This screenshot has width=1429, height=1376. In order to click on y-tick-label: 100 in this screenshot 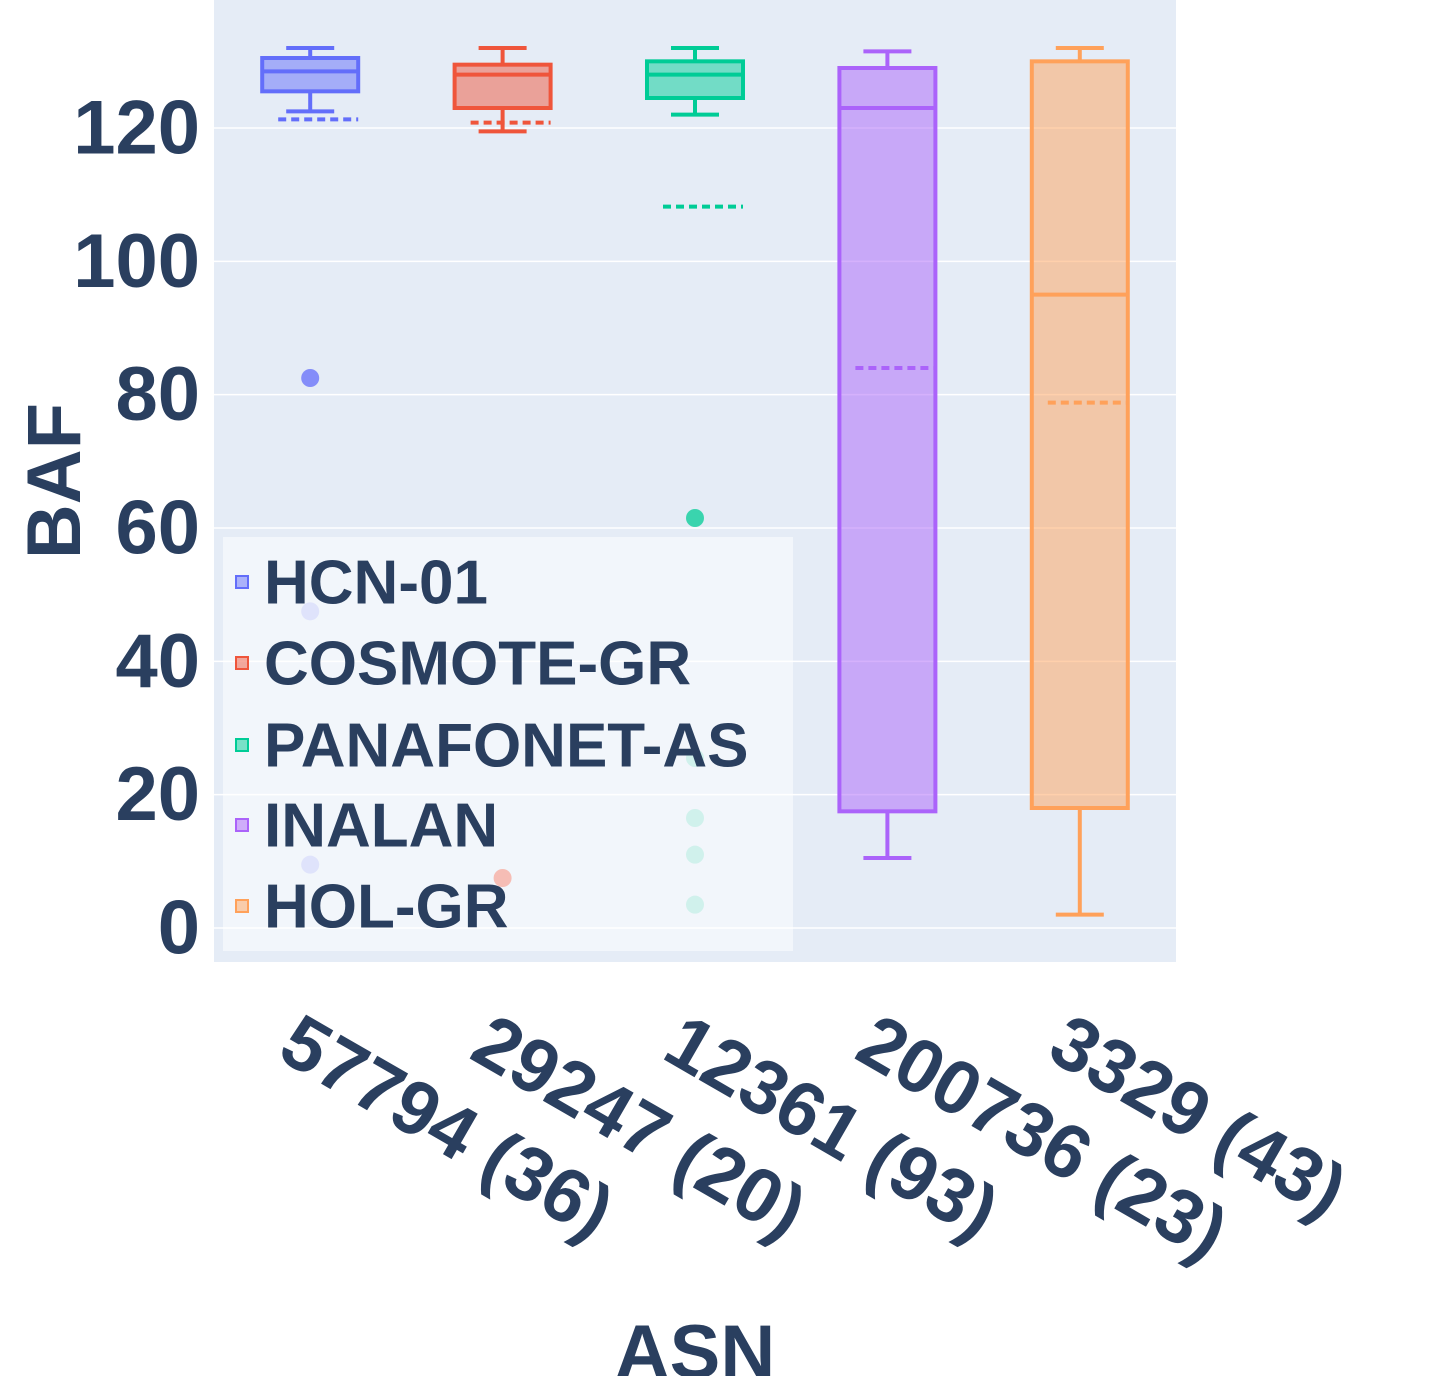, I will do `click(136, 261)`.